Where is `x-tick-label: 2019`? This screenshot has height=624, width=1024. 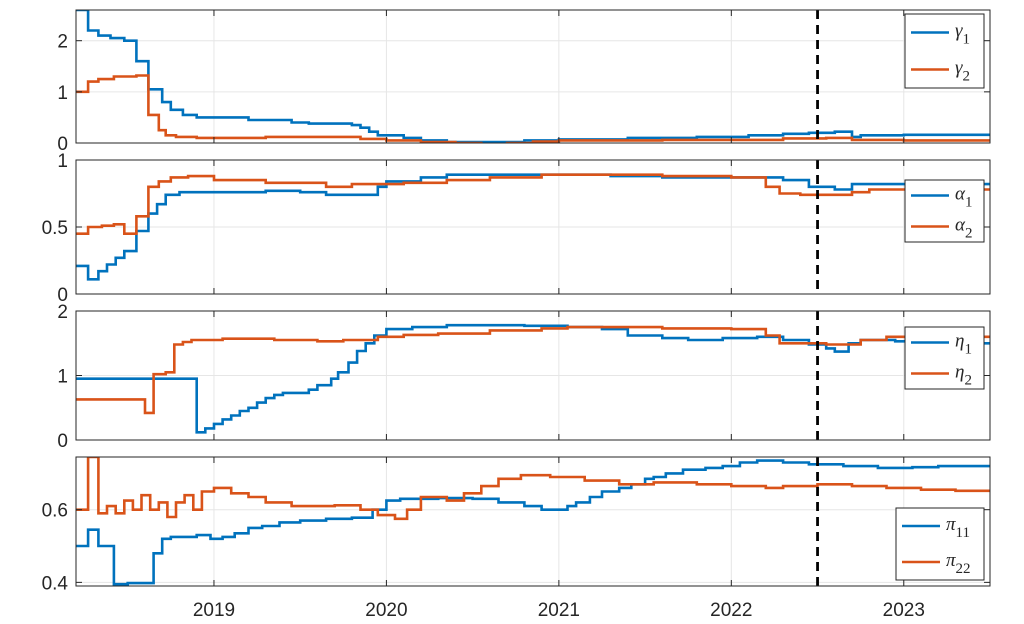 x-tick-label: 2019 is located at coordinates (214, 610).